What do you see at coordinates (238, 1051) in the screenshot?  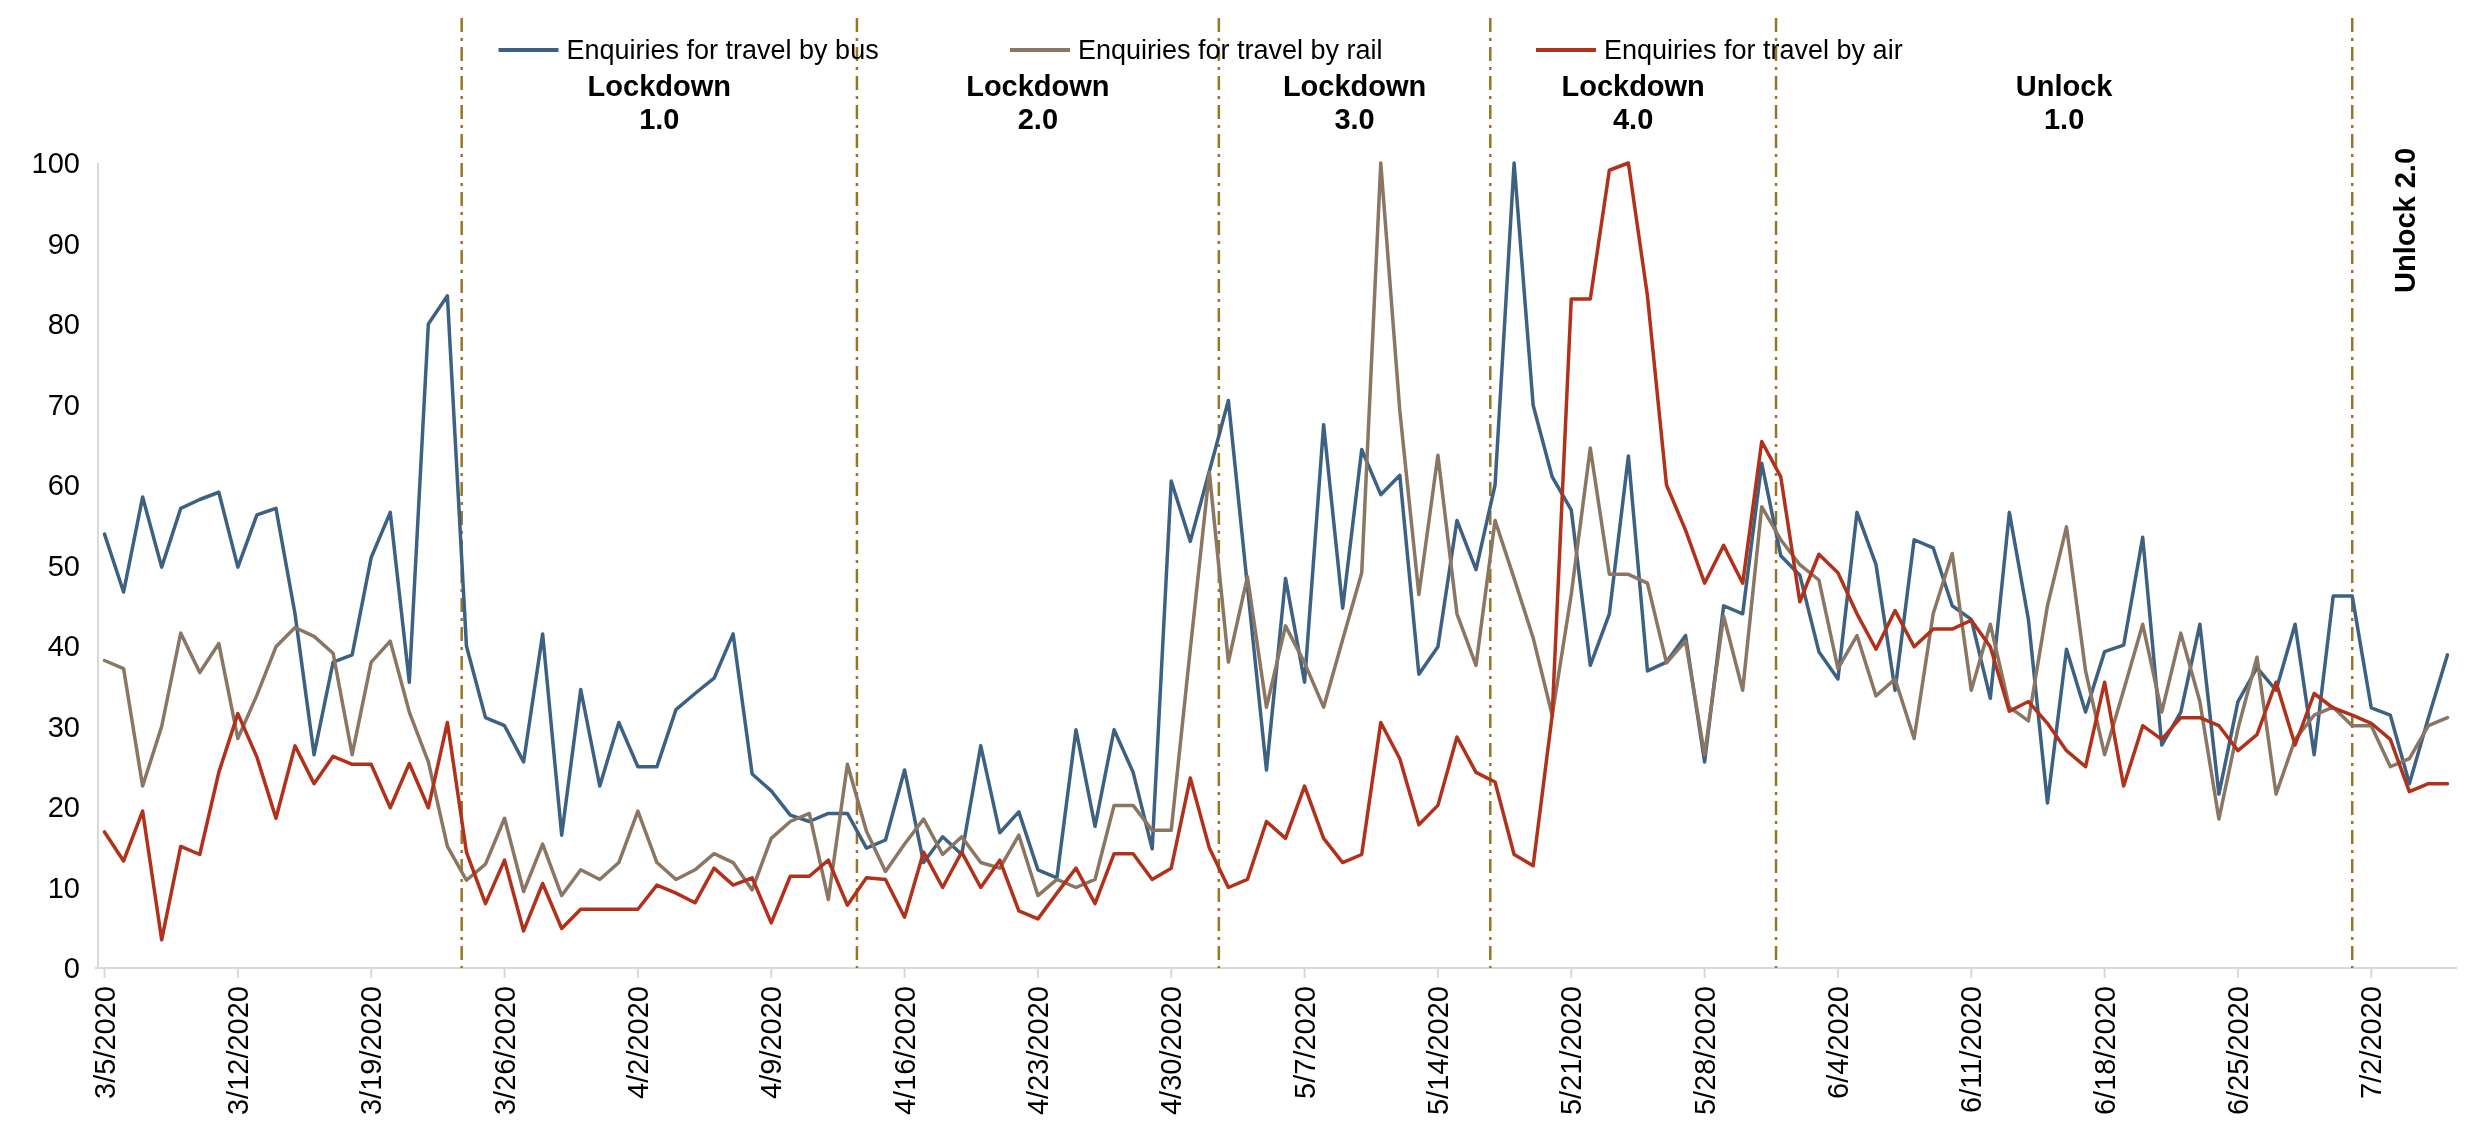 I see `x-tick-label: 3/12/2020` at bounding box center [238, 1051].